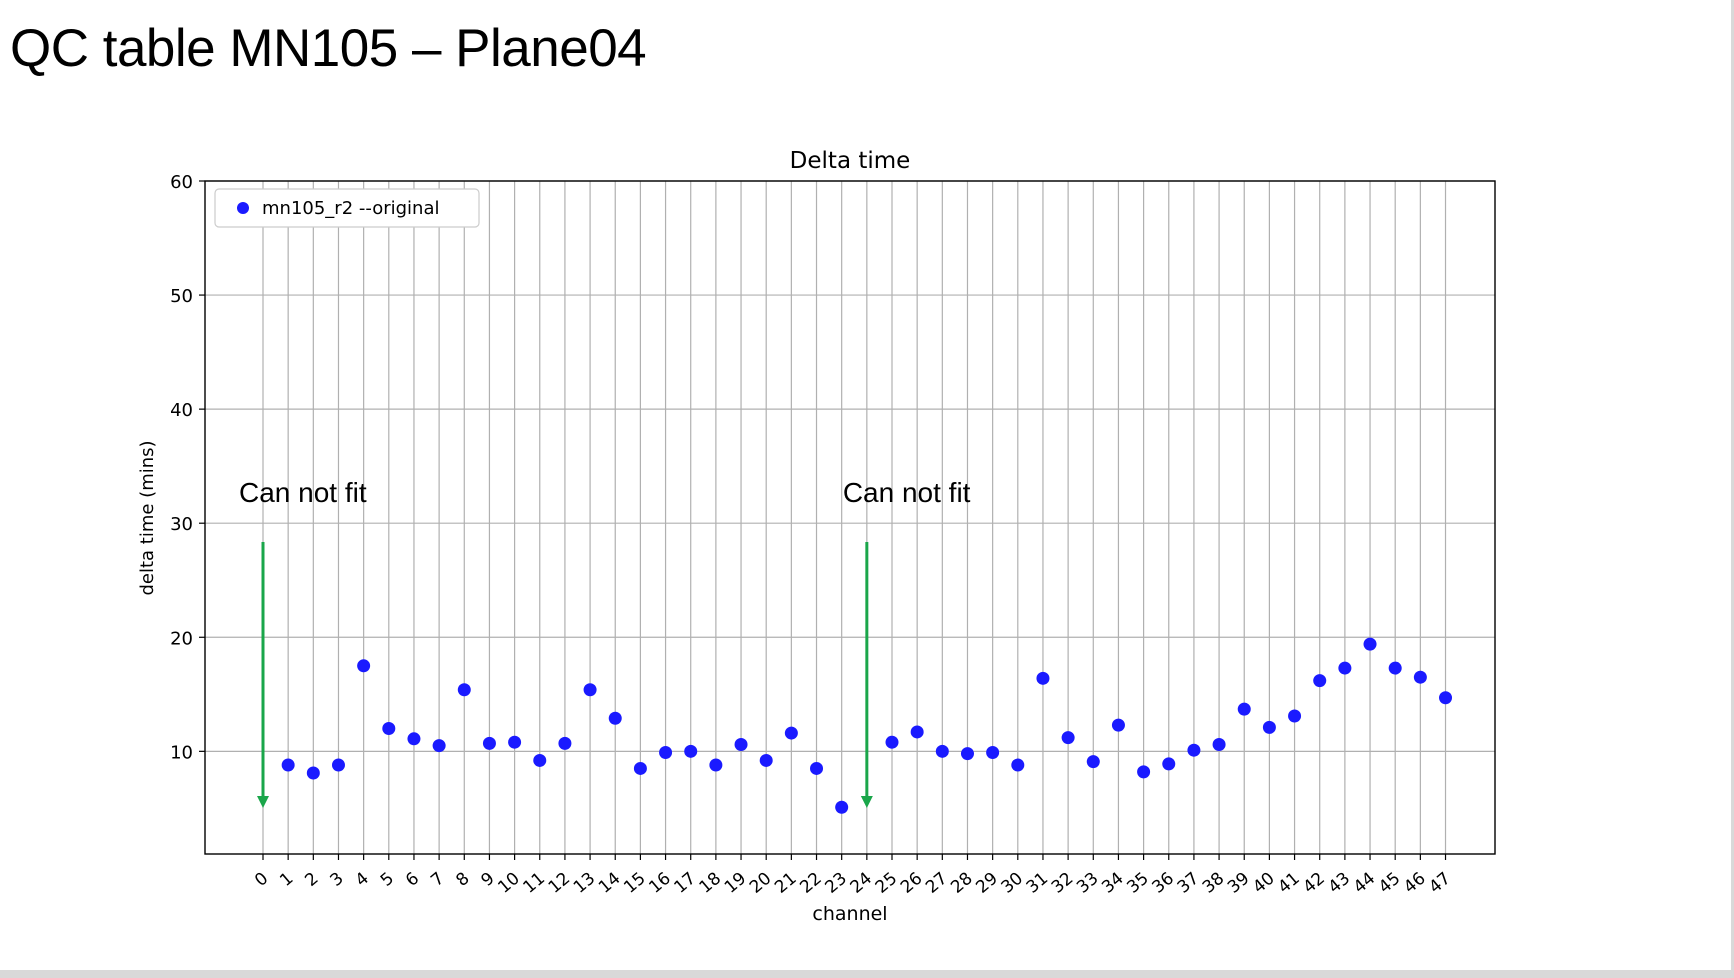  What do you see at coordinates (187, 467) in the screenshot?
I see `y-axis-ticks: 10 20 30 40 50 60` at bounding box center [187, 467].